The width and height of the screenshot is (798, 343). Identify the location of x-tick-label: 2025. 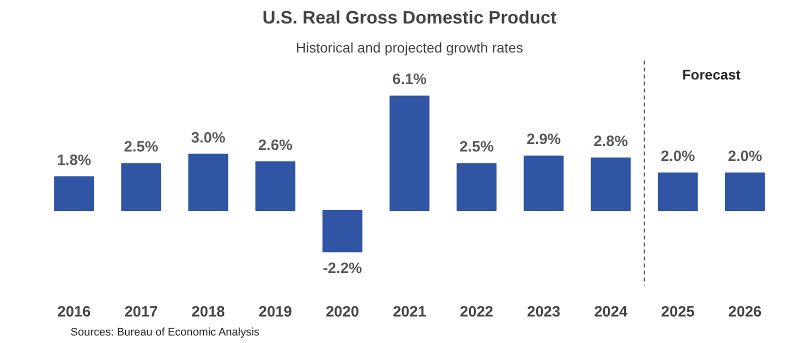
(678, 312).